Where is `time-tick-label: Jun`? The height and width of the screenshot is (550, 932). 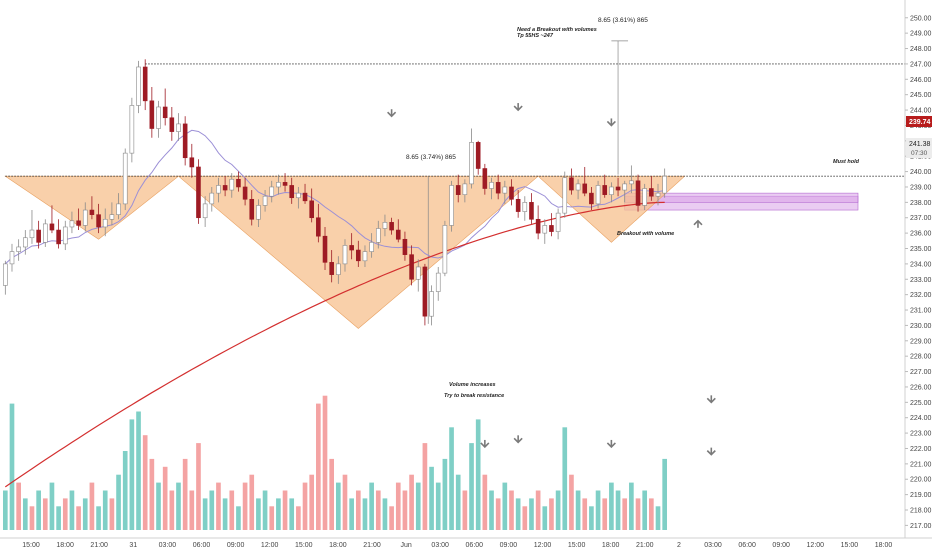
time-tick-label: Jun is located at coordinates (405, 545).